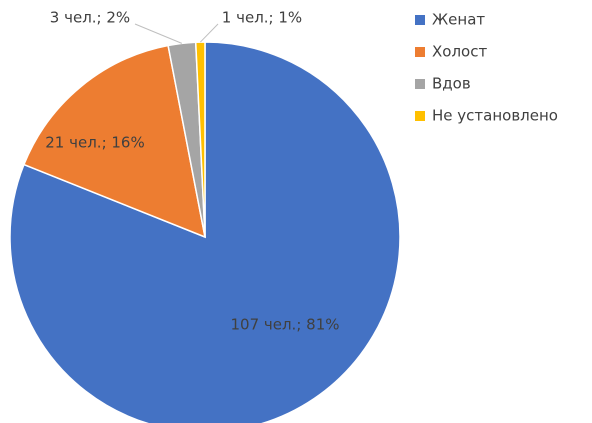 The image size is (592, 423). I want to click on data-label: 1 чел.; 1%, so click(262, 18).